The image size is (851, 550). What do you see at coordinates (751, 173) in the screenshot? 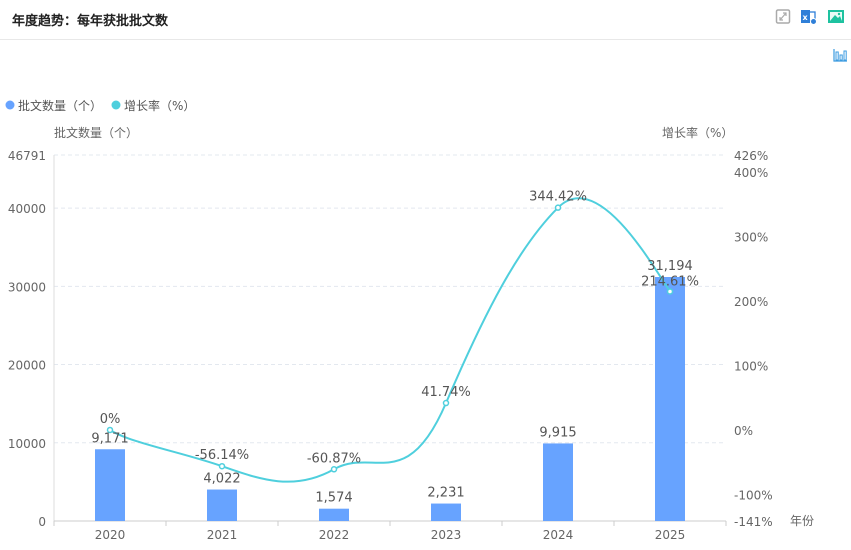
I see `right-tick-label: 400%` at bounding box center [751, 173].